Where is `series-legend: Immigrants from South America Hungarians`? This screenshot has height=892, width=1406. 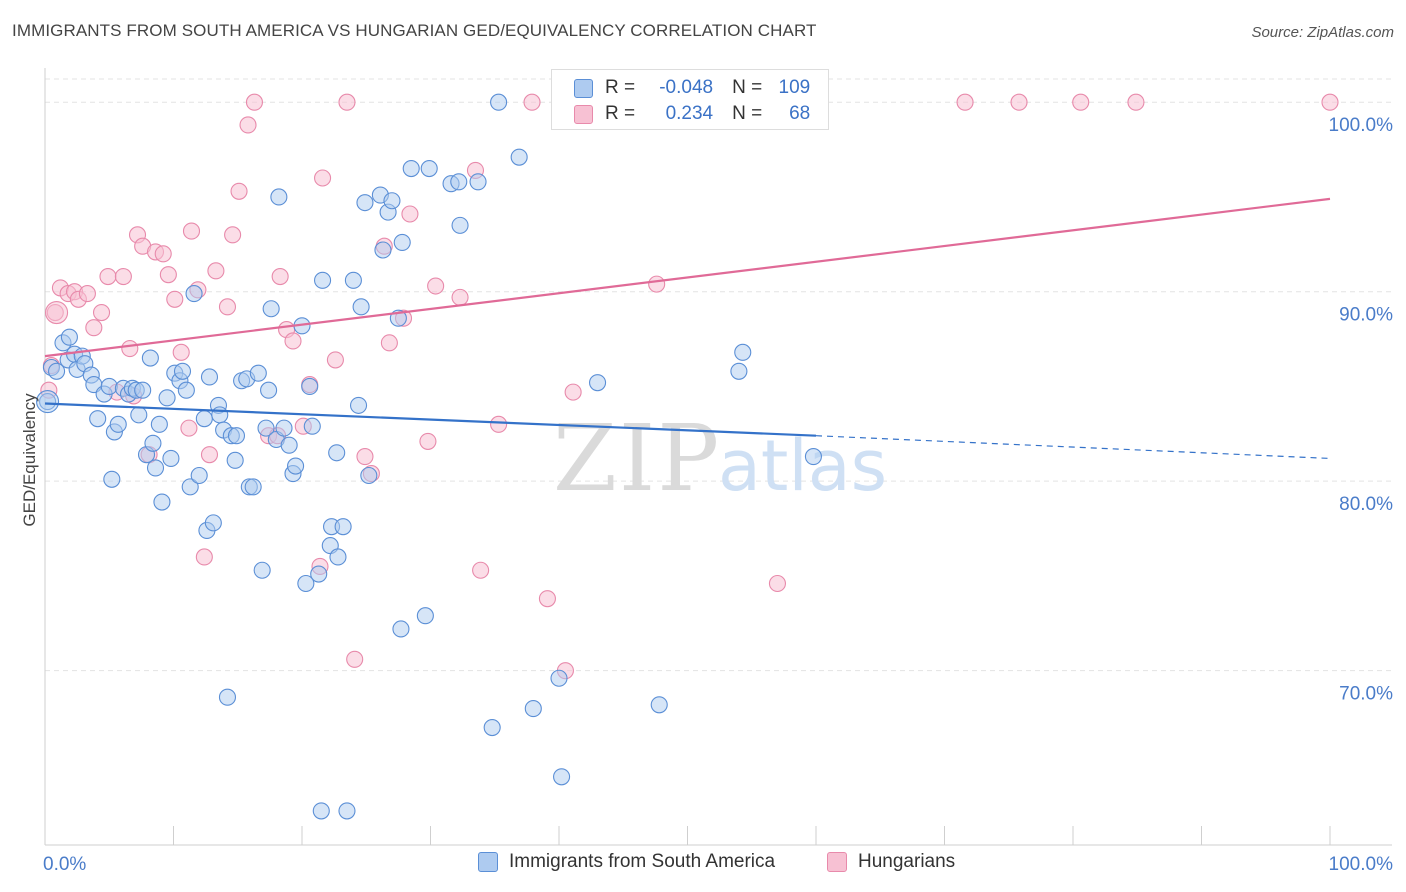 series-legend: Immigrants from South America Hungarians is located at coordinates (703, 865).